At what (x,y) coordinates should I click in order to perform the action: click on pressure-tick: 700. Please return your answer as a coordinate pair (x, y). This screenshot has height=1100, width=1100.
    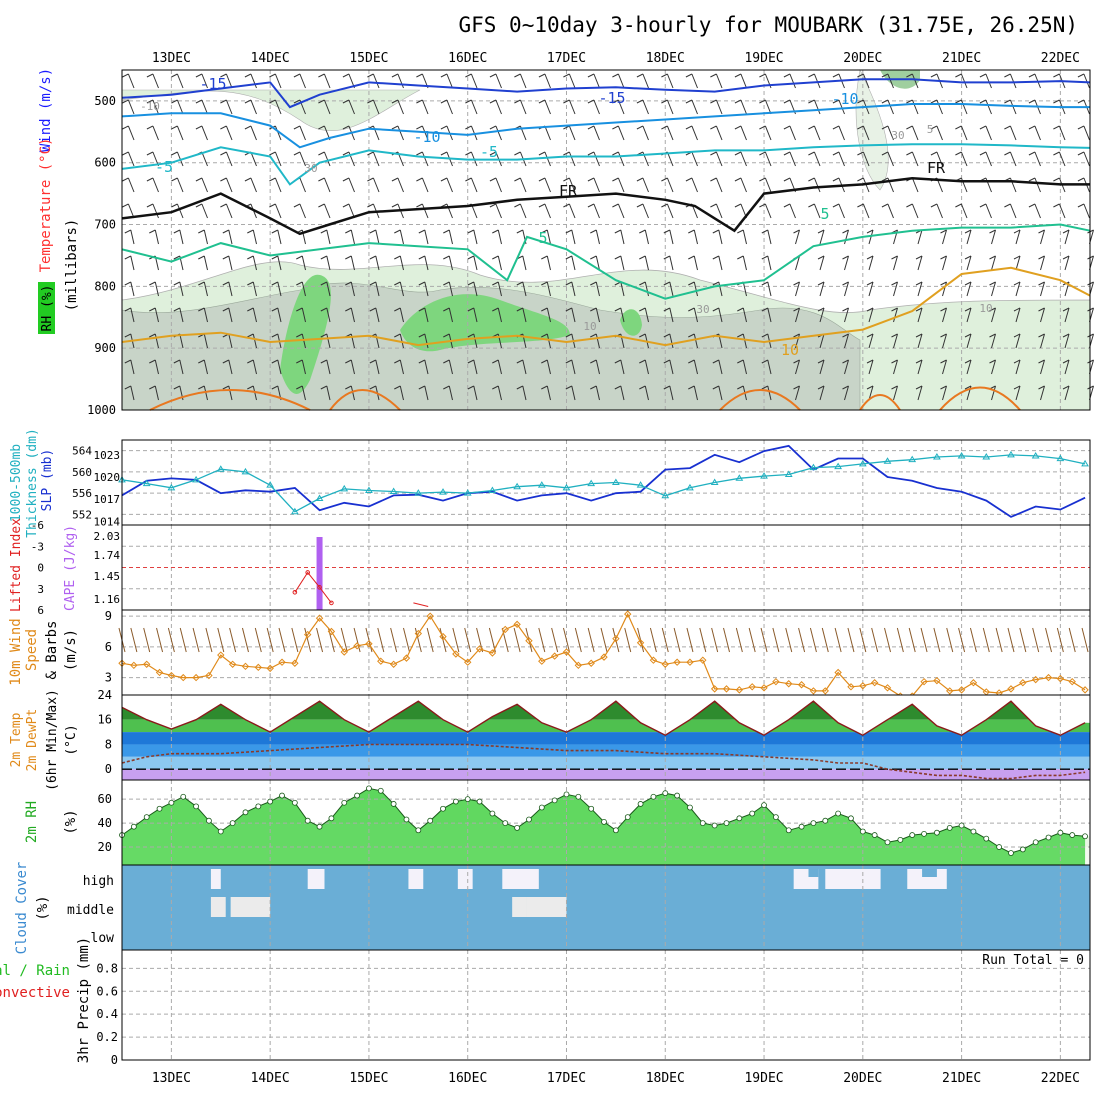
    Looking at the image, I should click on (105, 225).